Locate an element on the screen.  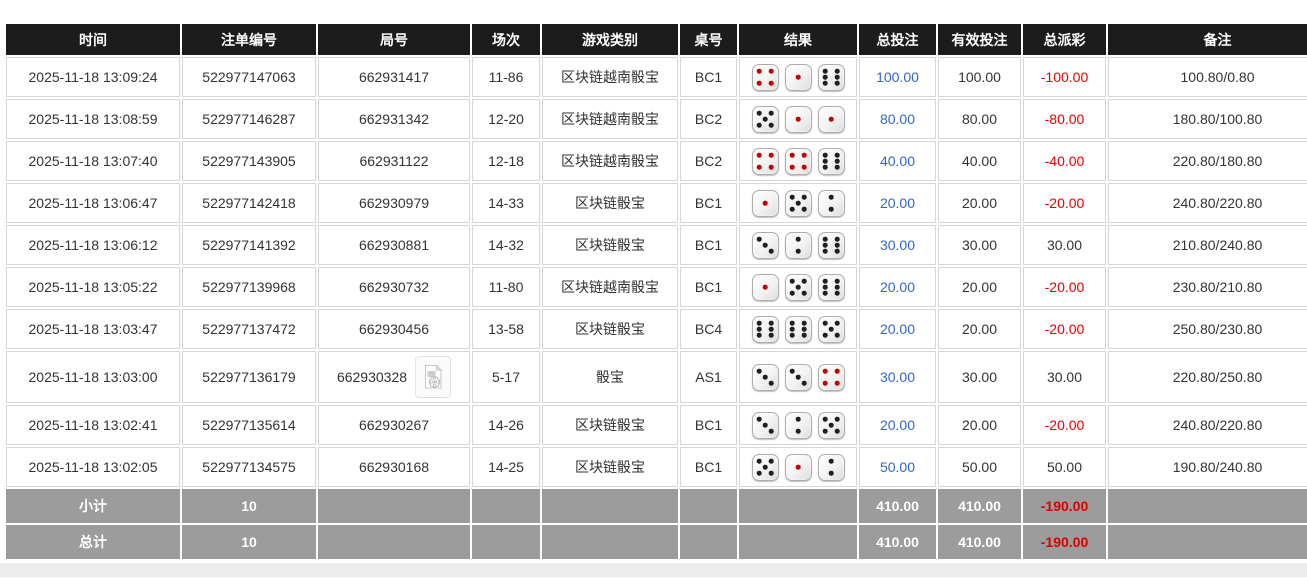
subtotal-row: 小计 10 410.00 410.00 -190.00 is located at coordinates (656, 506).